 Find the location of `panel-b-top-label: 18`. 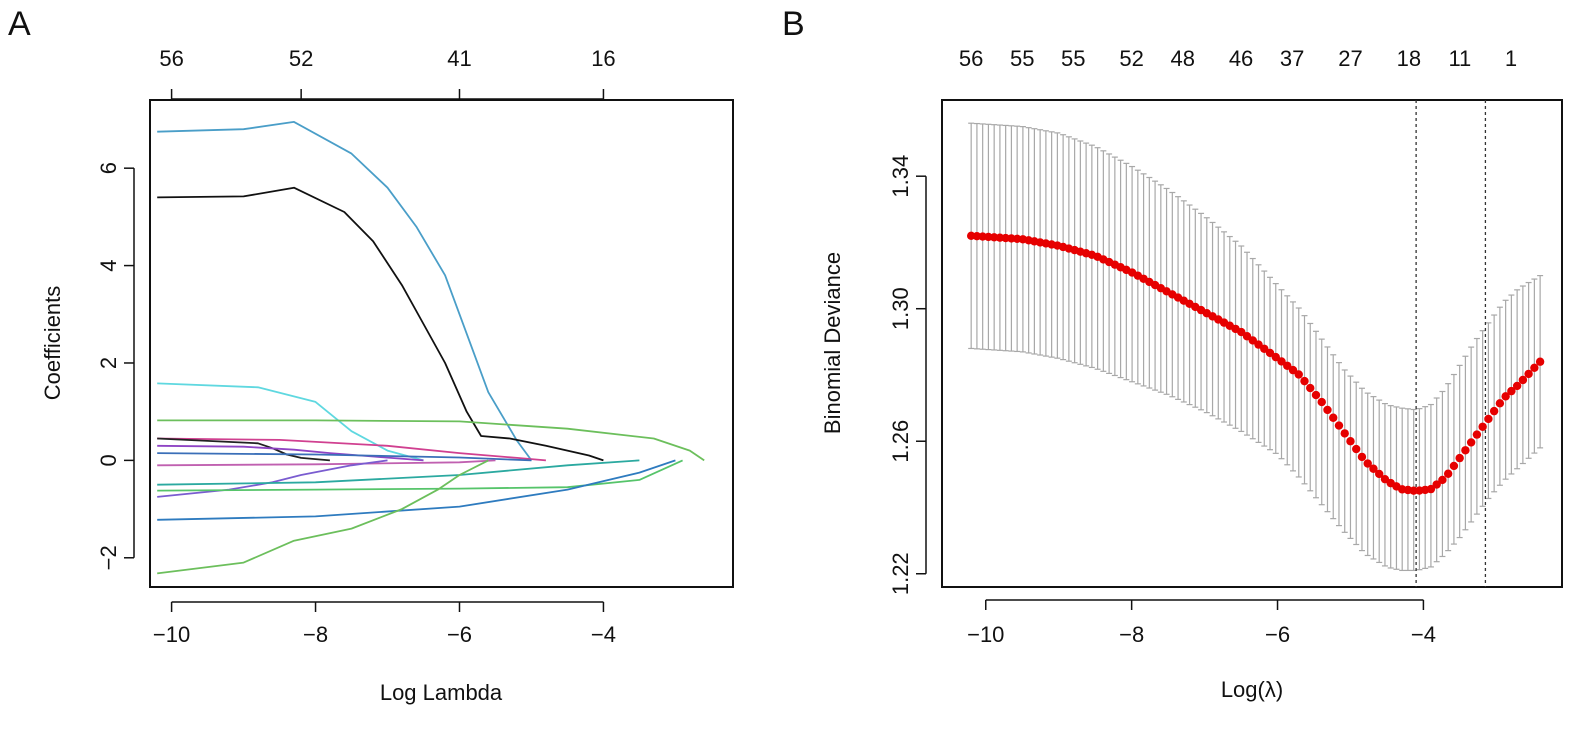

panel-b-top-label: 18 is located at coordinates (1409, 58).